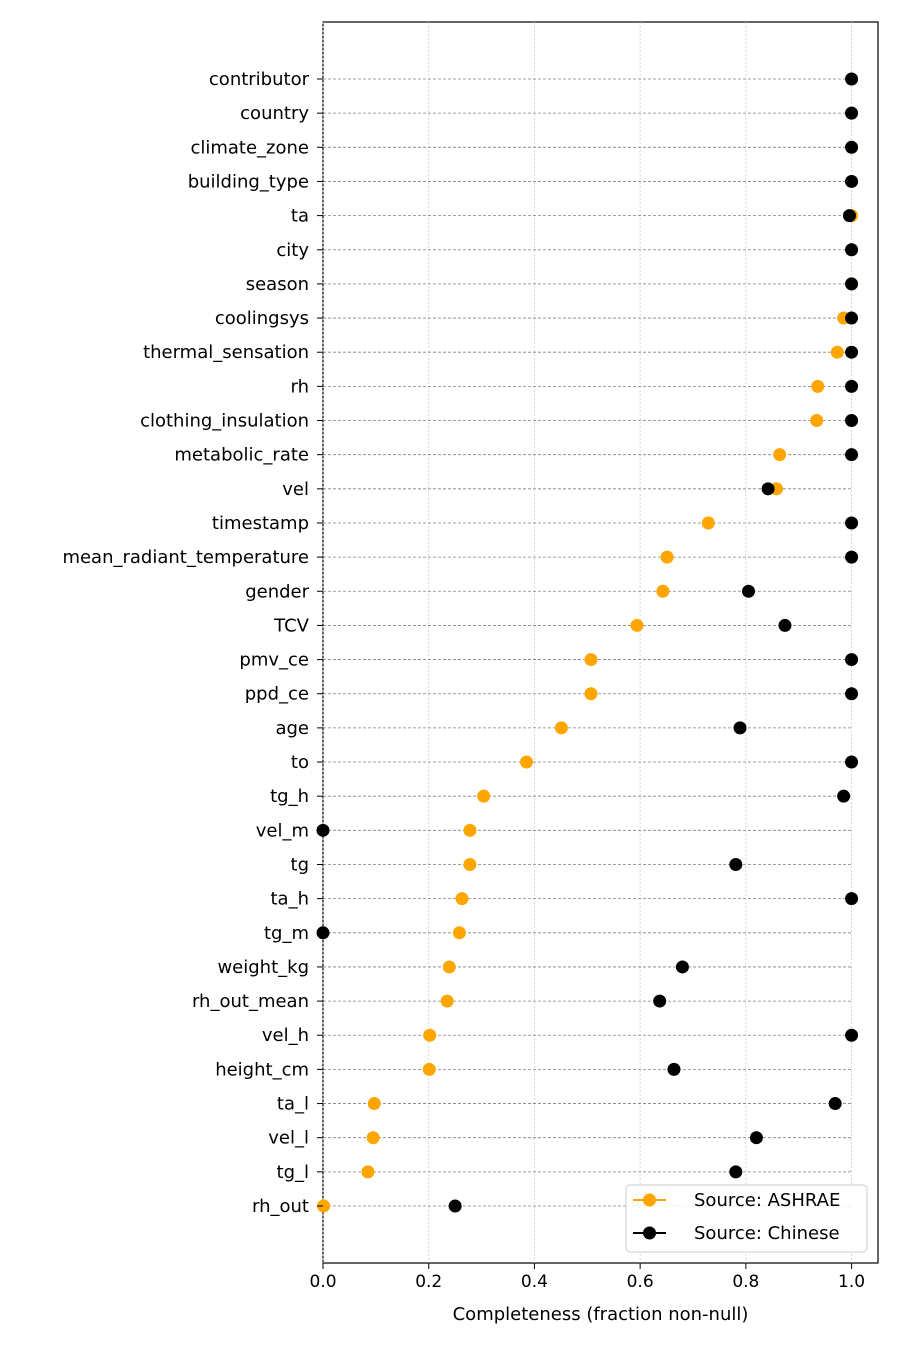  What do you see at coordinates (290, 899) in the screenshot?
I see `category-label: ta_h` at bounding box center [290, 899].